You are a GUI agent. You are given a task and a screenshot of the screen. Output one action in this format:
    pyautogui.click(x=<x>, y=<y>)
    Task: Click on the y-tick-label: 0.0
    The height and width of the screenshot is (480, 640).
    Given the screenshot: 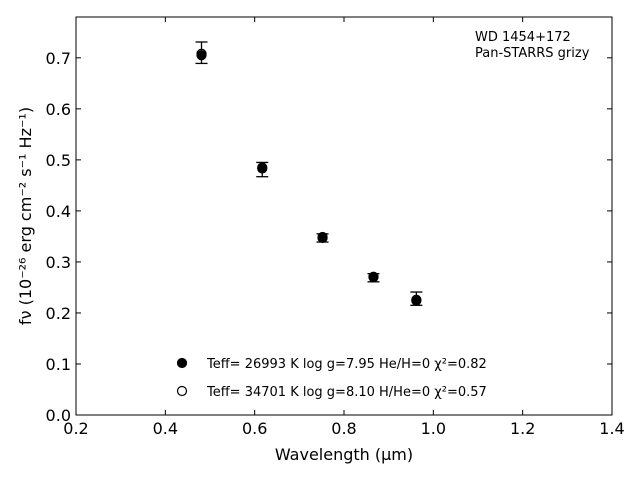 What is the action you would take?
    pyautogui.click(x=58, y=415)
    